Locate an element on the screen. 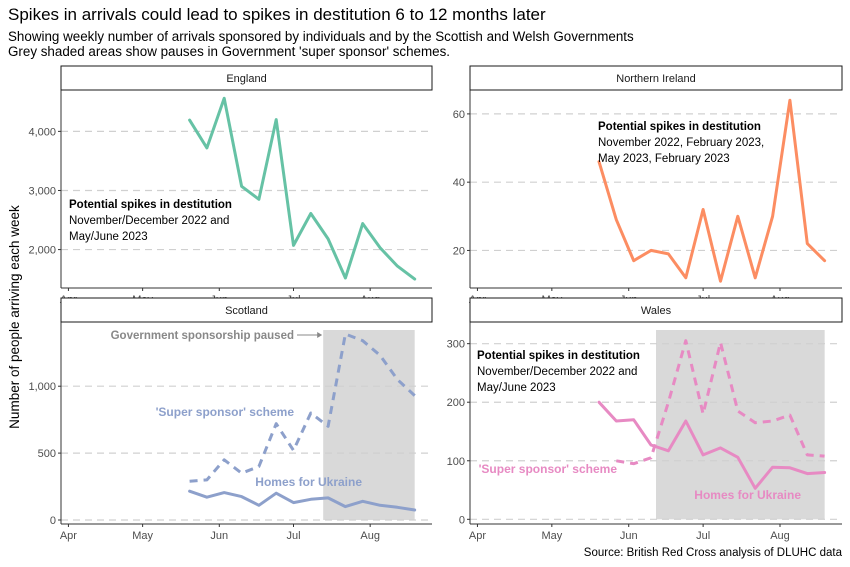 Image resolution: width=850 pixels, height=567 pixels. wales-y-tick-label: 300 is located at coordinates (456, 345).